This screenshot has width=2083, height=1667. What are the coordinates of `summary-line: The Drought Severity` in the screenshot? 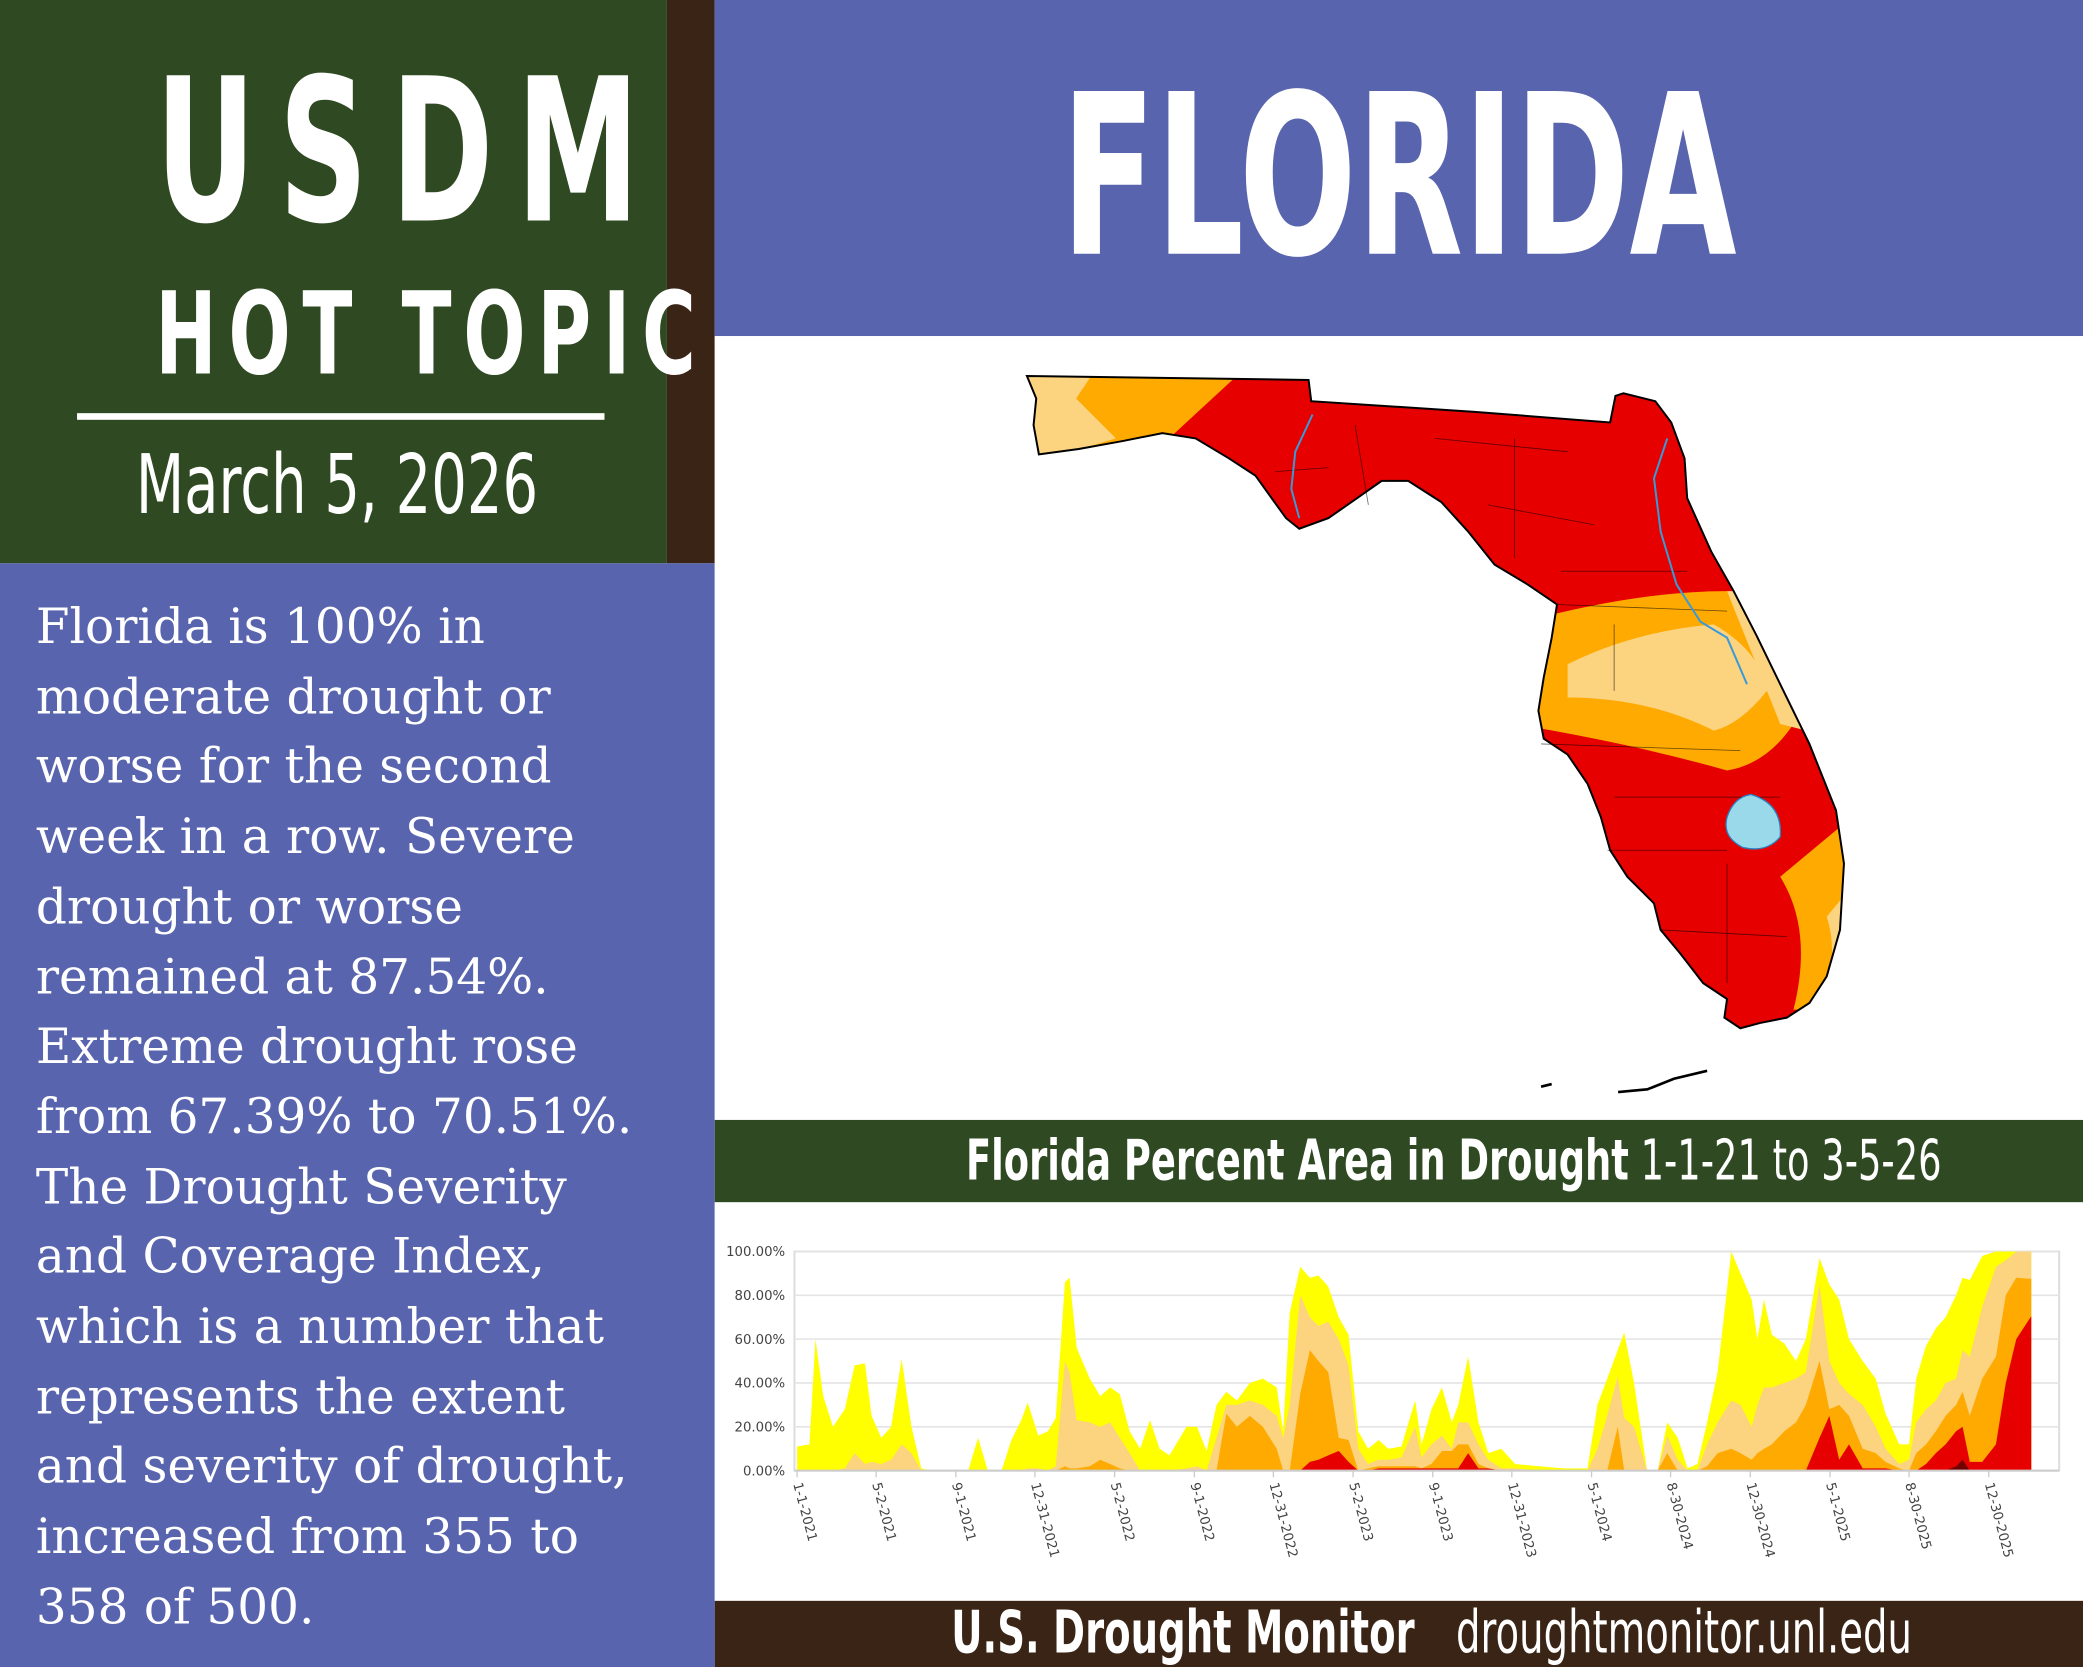 It's located at (301, 1186).